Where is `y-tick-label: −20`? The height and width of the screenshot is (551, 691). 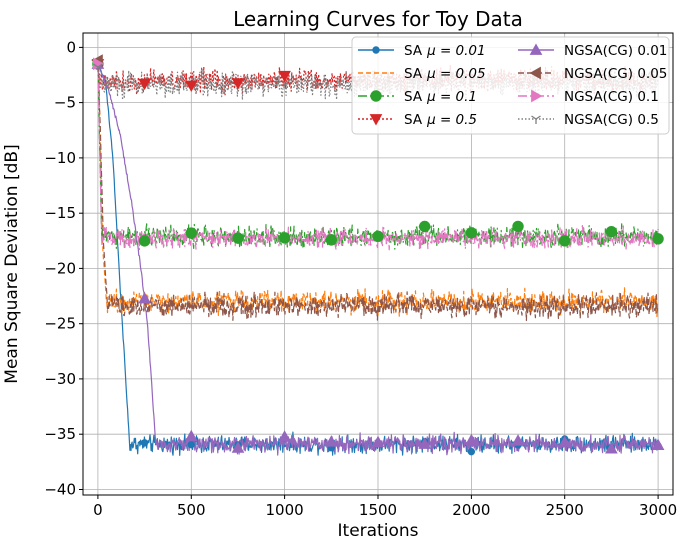 y-tick-label: −20 is located at coordinates (60, 268).